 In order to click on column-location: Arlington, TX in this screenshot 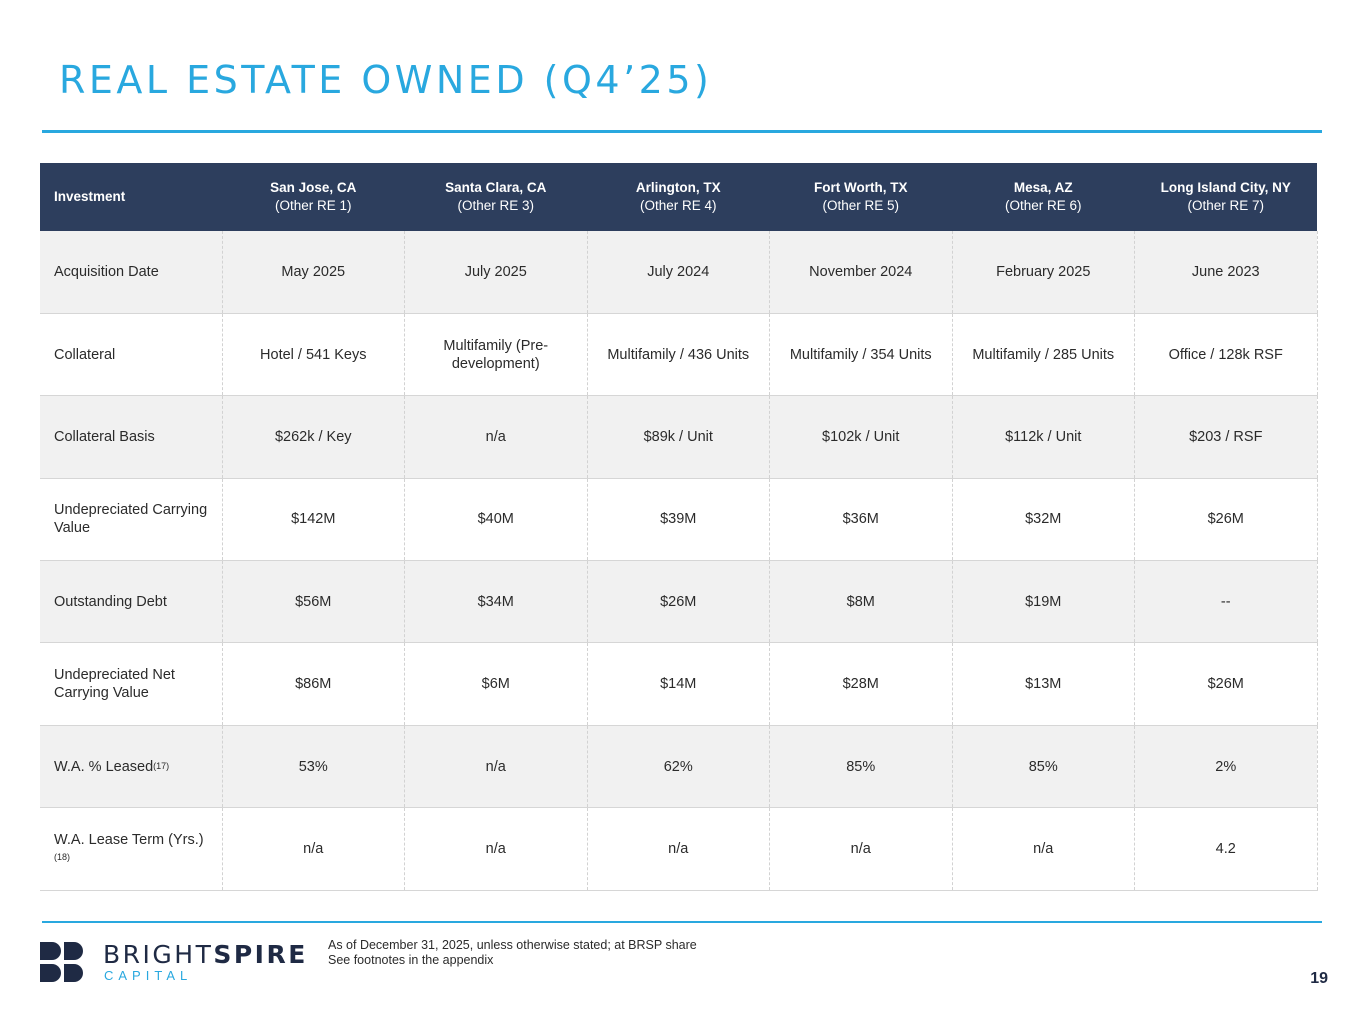, I will do `click(678, 187)`.